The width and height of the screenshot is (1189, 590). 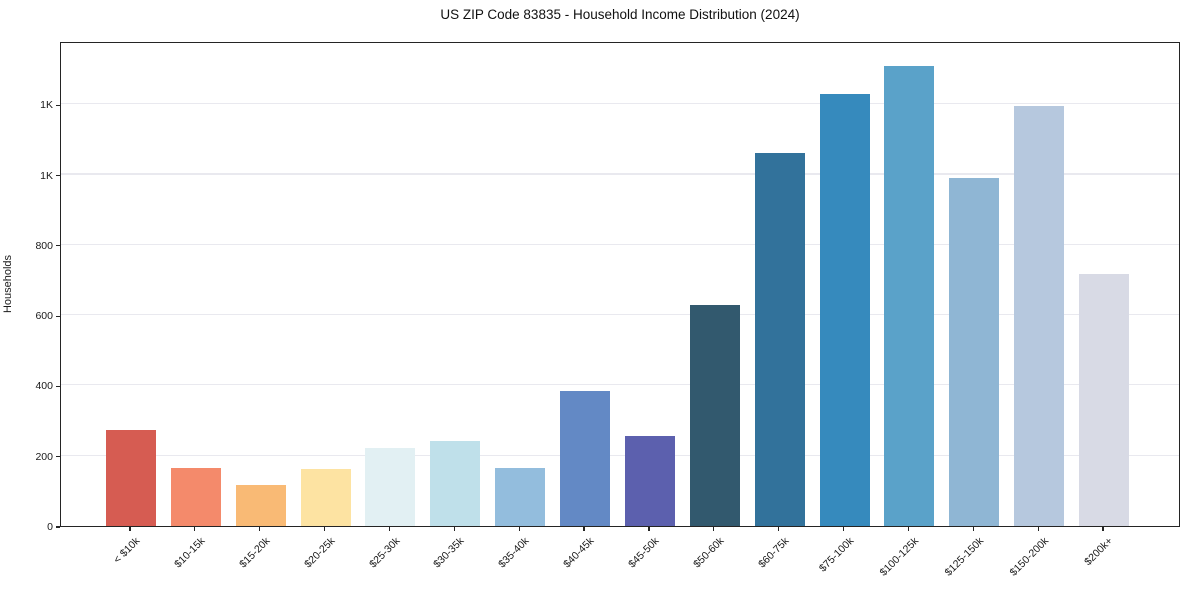 I want to click on bar-$20-25k, so click(x=325, y=497).